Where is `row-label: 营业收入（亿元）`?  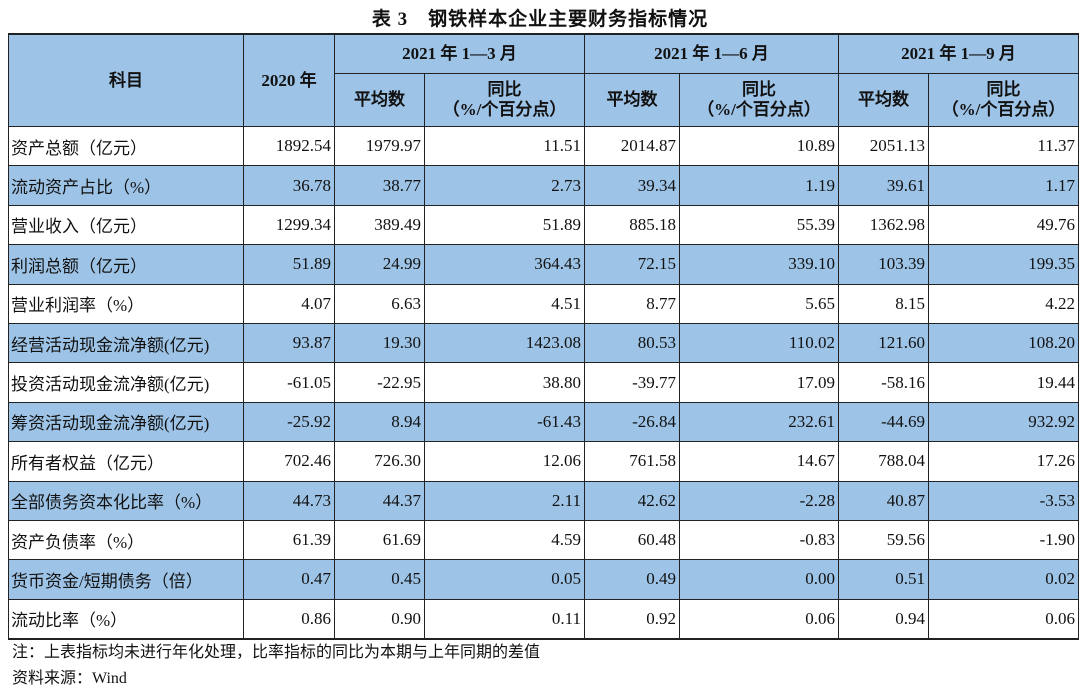
row-label: 营业收入（亿元） is located at coordinates (126, 225).